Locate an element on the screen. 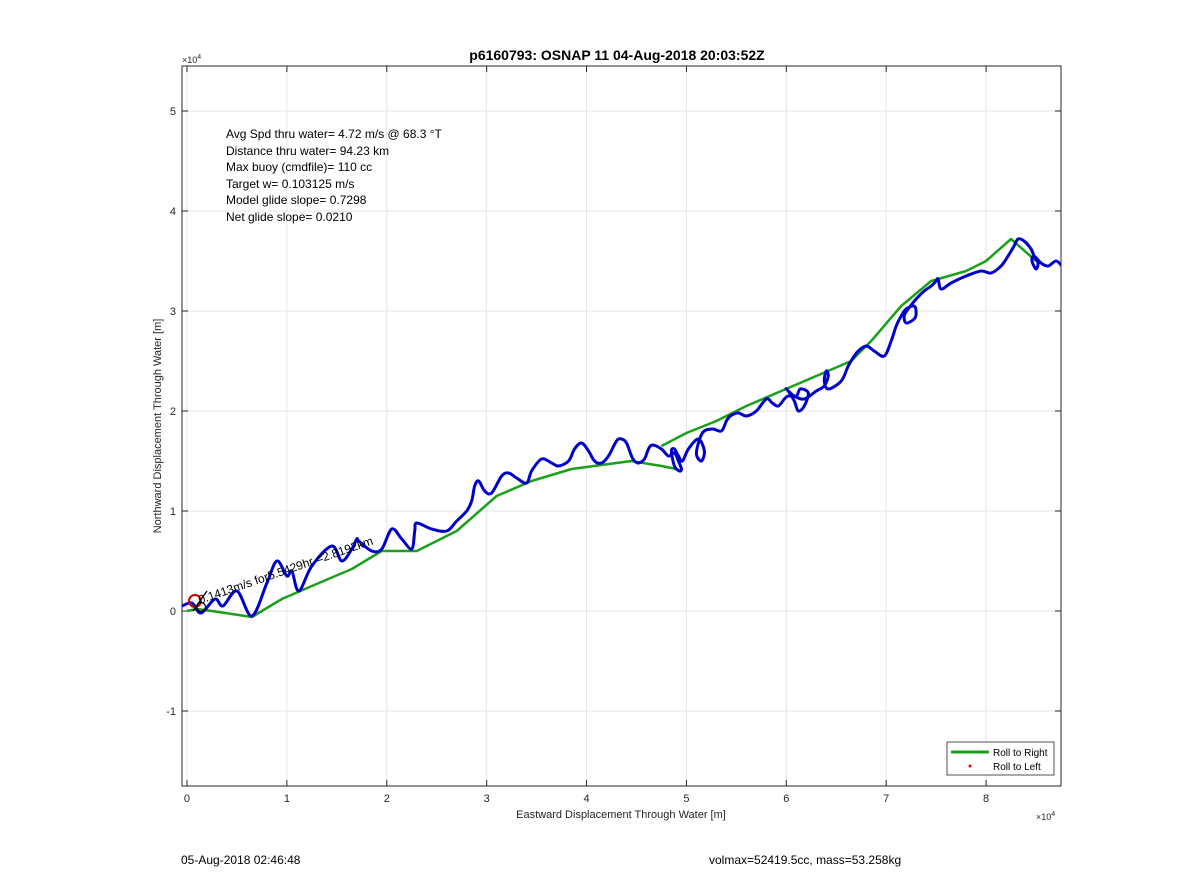  annotation-max-buoy: Max buoy (cmdfile)= 110 cc is located at coordinates (299, 167).